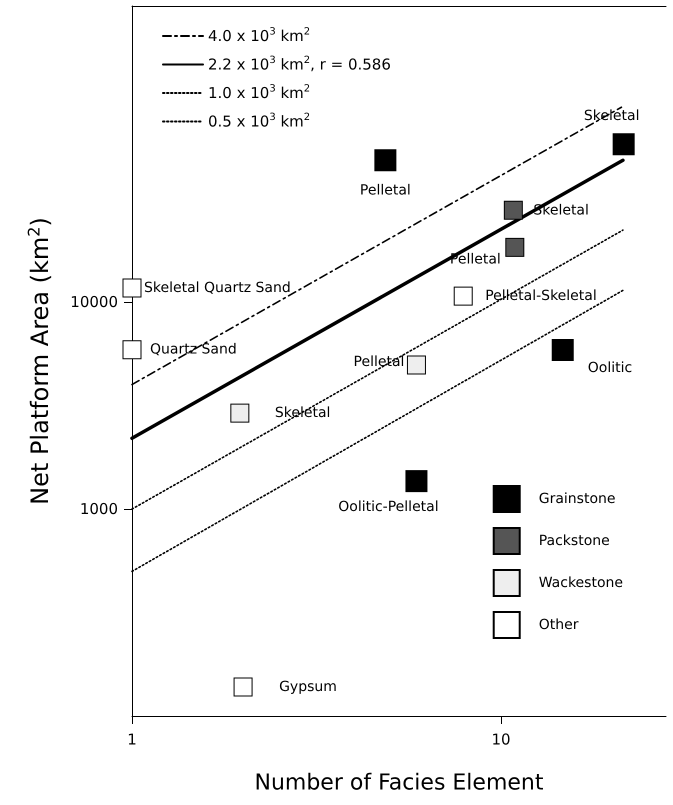  I want to click on legend-label: Grainstone, so click(577, 499).